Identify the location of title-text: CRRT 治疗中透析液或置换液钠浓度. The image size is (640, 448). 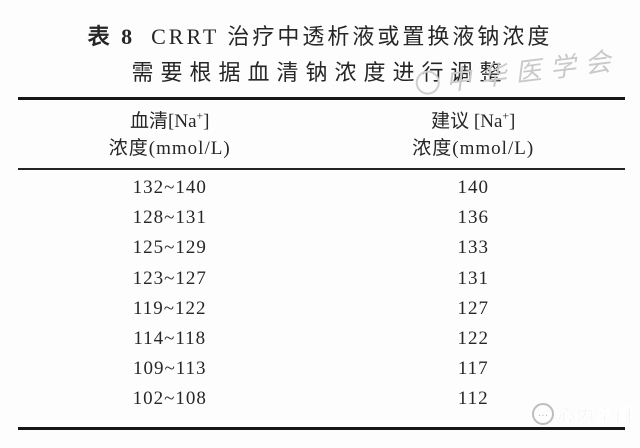
(352, 36).